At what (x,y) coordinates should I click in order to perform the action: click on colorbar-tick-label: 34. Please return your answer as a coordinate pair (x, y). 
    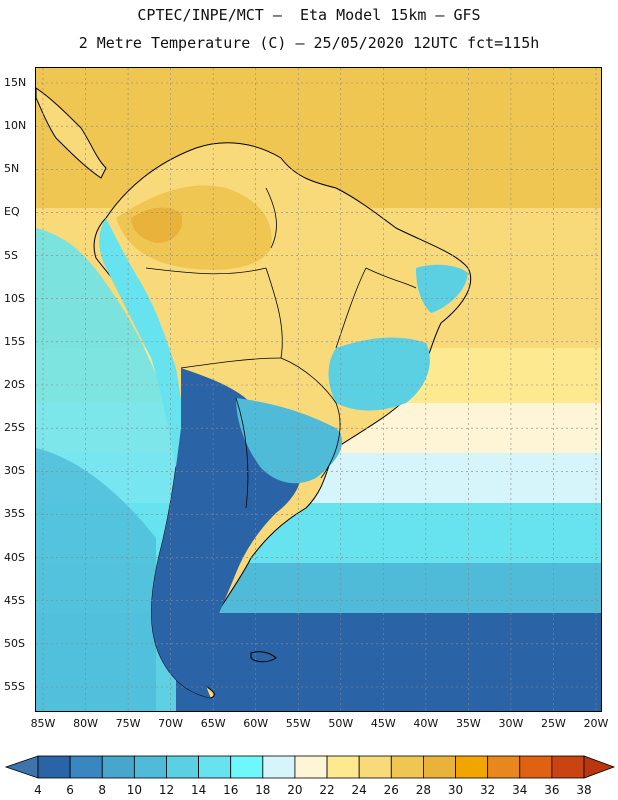
    Looking at the image, I should click on (520, 790).